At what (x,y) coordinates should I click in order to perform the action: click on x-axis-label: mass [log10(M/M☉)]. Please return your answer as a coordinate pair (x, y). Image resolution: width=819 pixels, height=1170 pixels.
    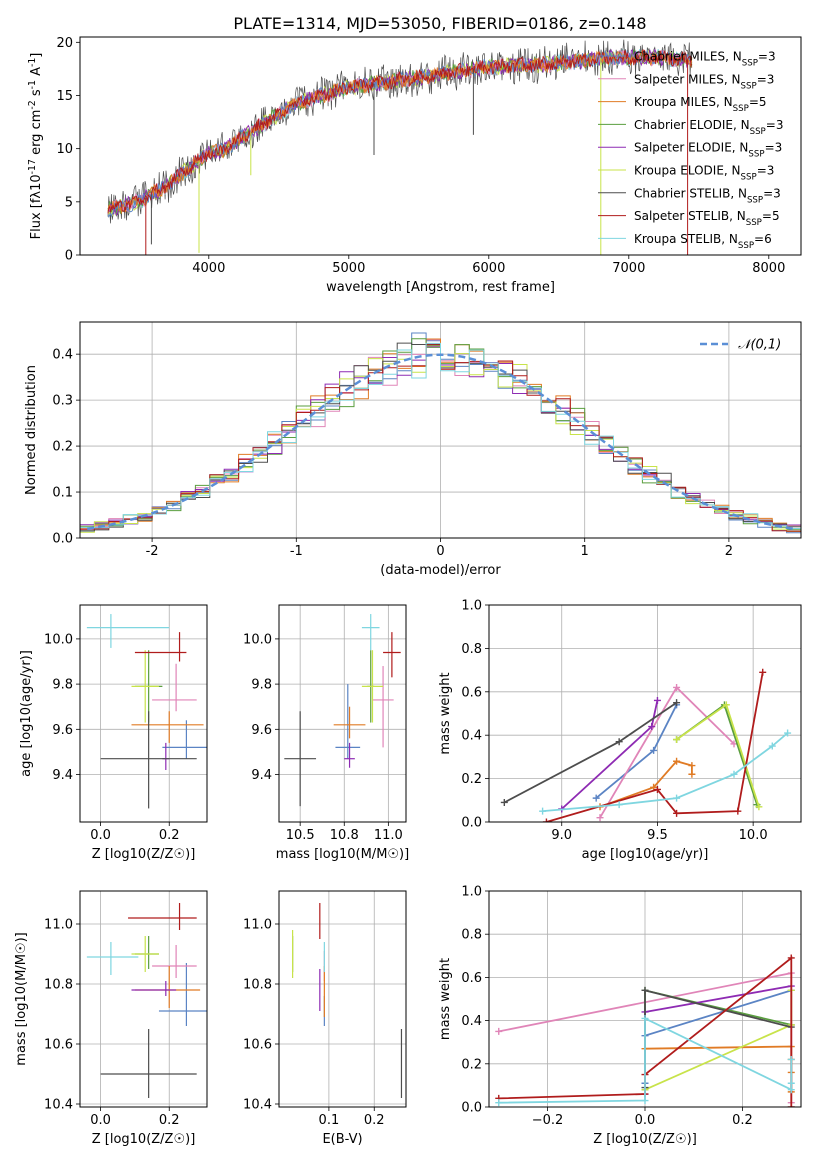
    Looking at the image, I should click on (342, 854).